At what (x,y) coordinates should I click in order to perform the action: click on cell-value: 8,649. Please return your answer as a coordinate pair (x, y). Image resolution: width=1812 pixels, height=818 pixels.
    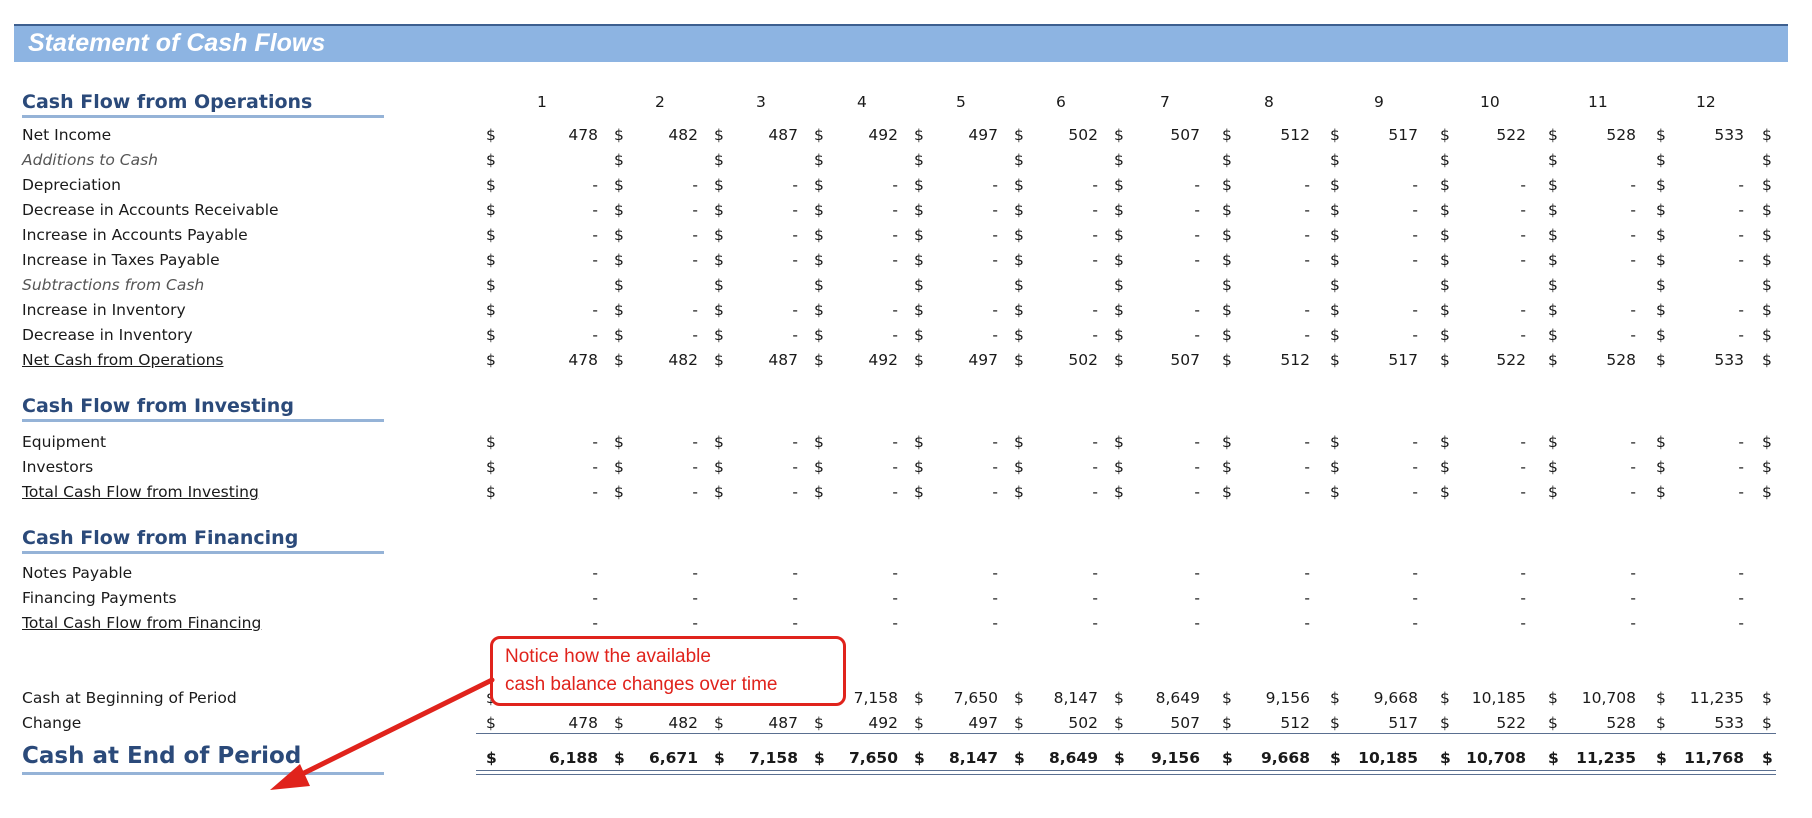
    Looking at the image, I should click on (1177, 698).